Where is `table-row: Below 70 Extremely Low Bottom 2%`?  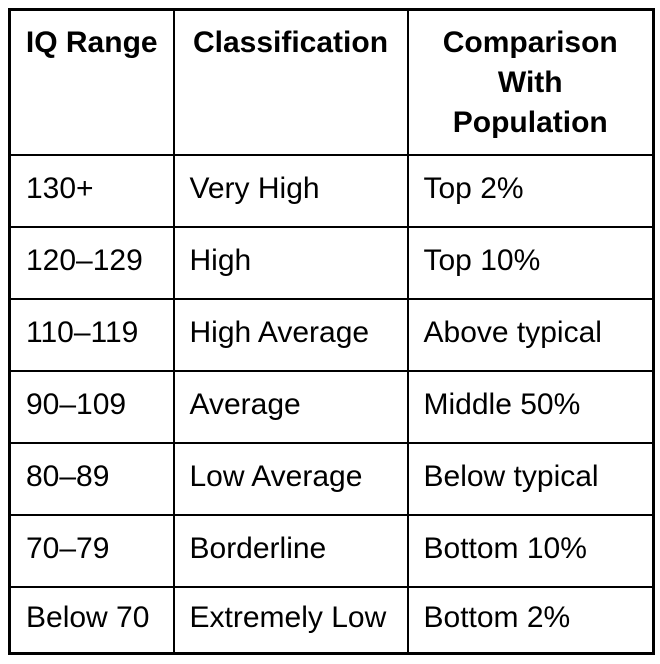 table-row: Below 70 Extremely Low Bottom 2% is located at coordinates (331, 620).